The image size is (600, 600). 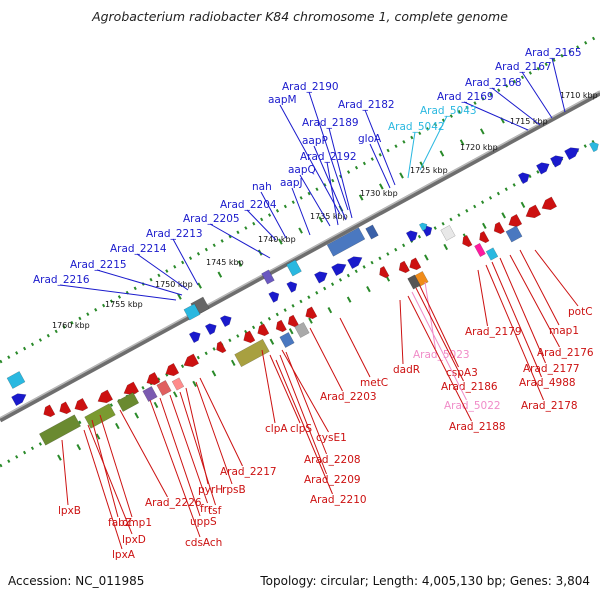 I want to click on rna-box, so click(x=192, y=312).